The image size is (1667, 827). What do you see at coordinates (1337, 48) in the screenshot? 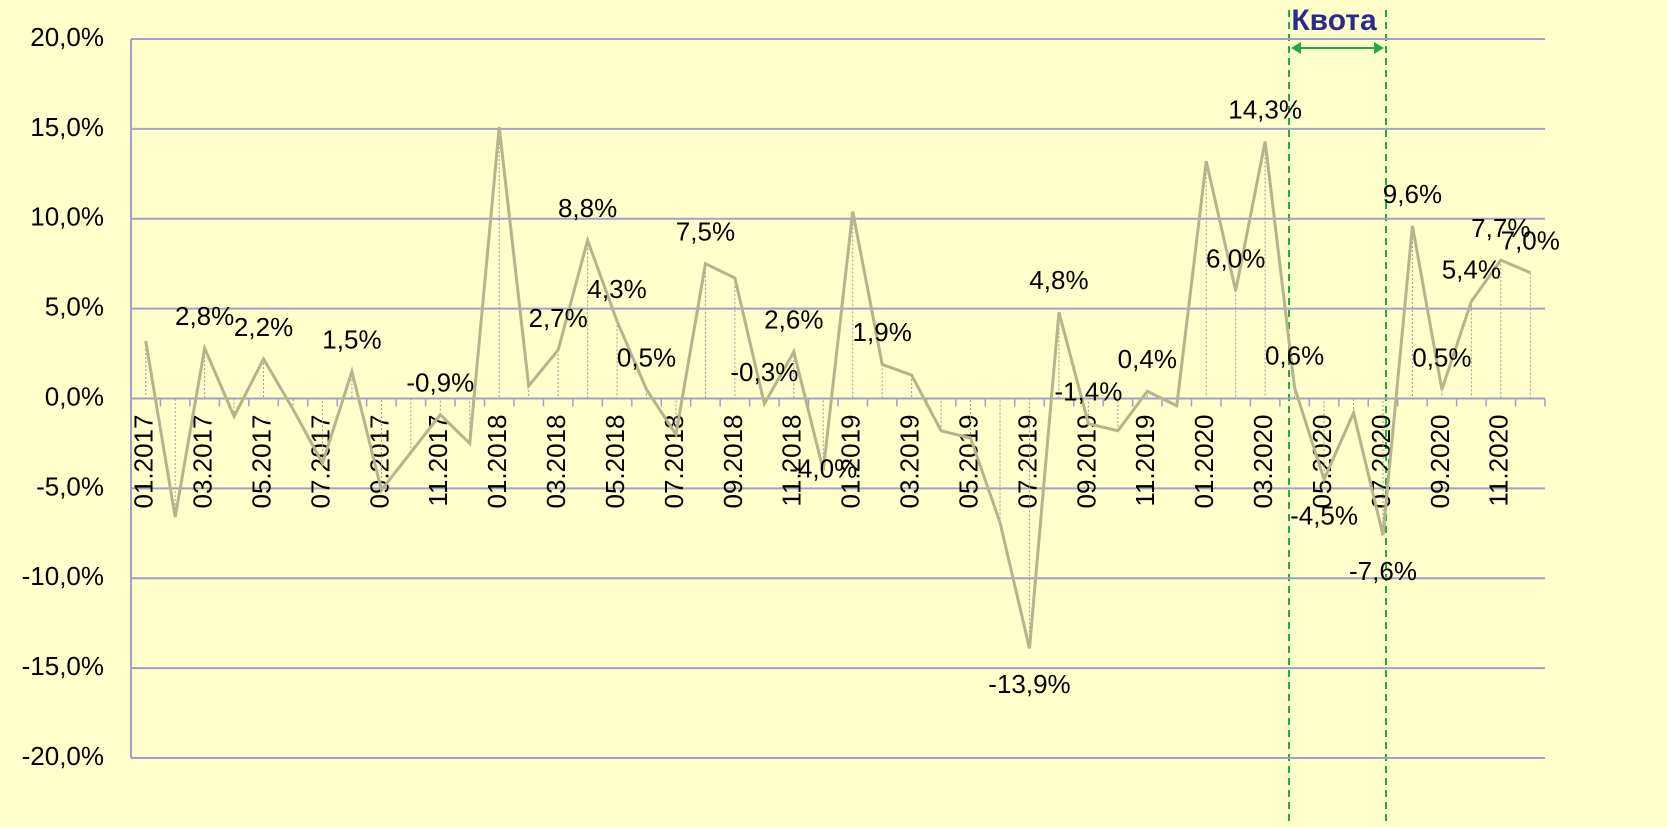
I see `quota-arrowheads` at bounding box center [1337, 48].